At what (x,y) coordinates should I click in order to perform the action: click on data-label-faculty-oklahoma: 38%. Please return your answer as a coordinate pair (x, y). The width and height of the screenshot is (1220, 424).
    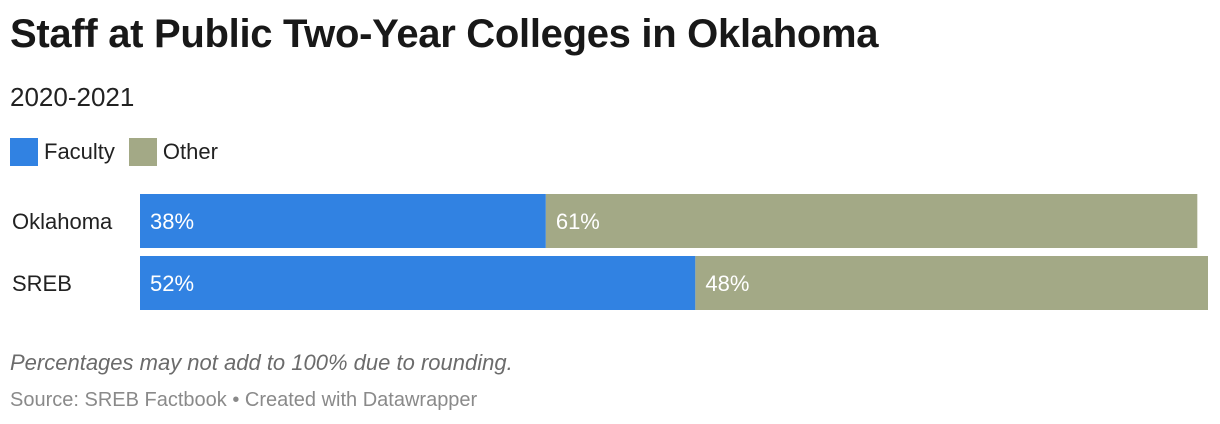
    Looking at the image, I should click on (172, 221).